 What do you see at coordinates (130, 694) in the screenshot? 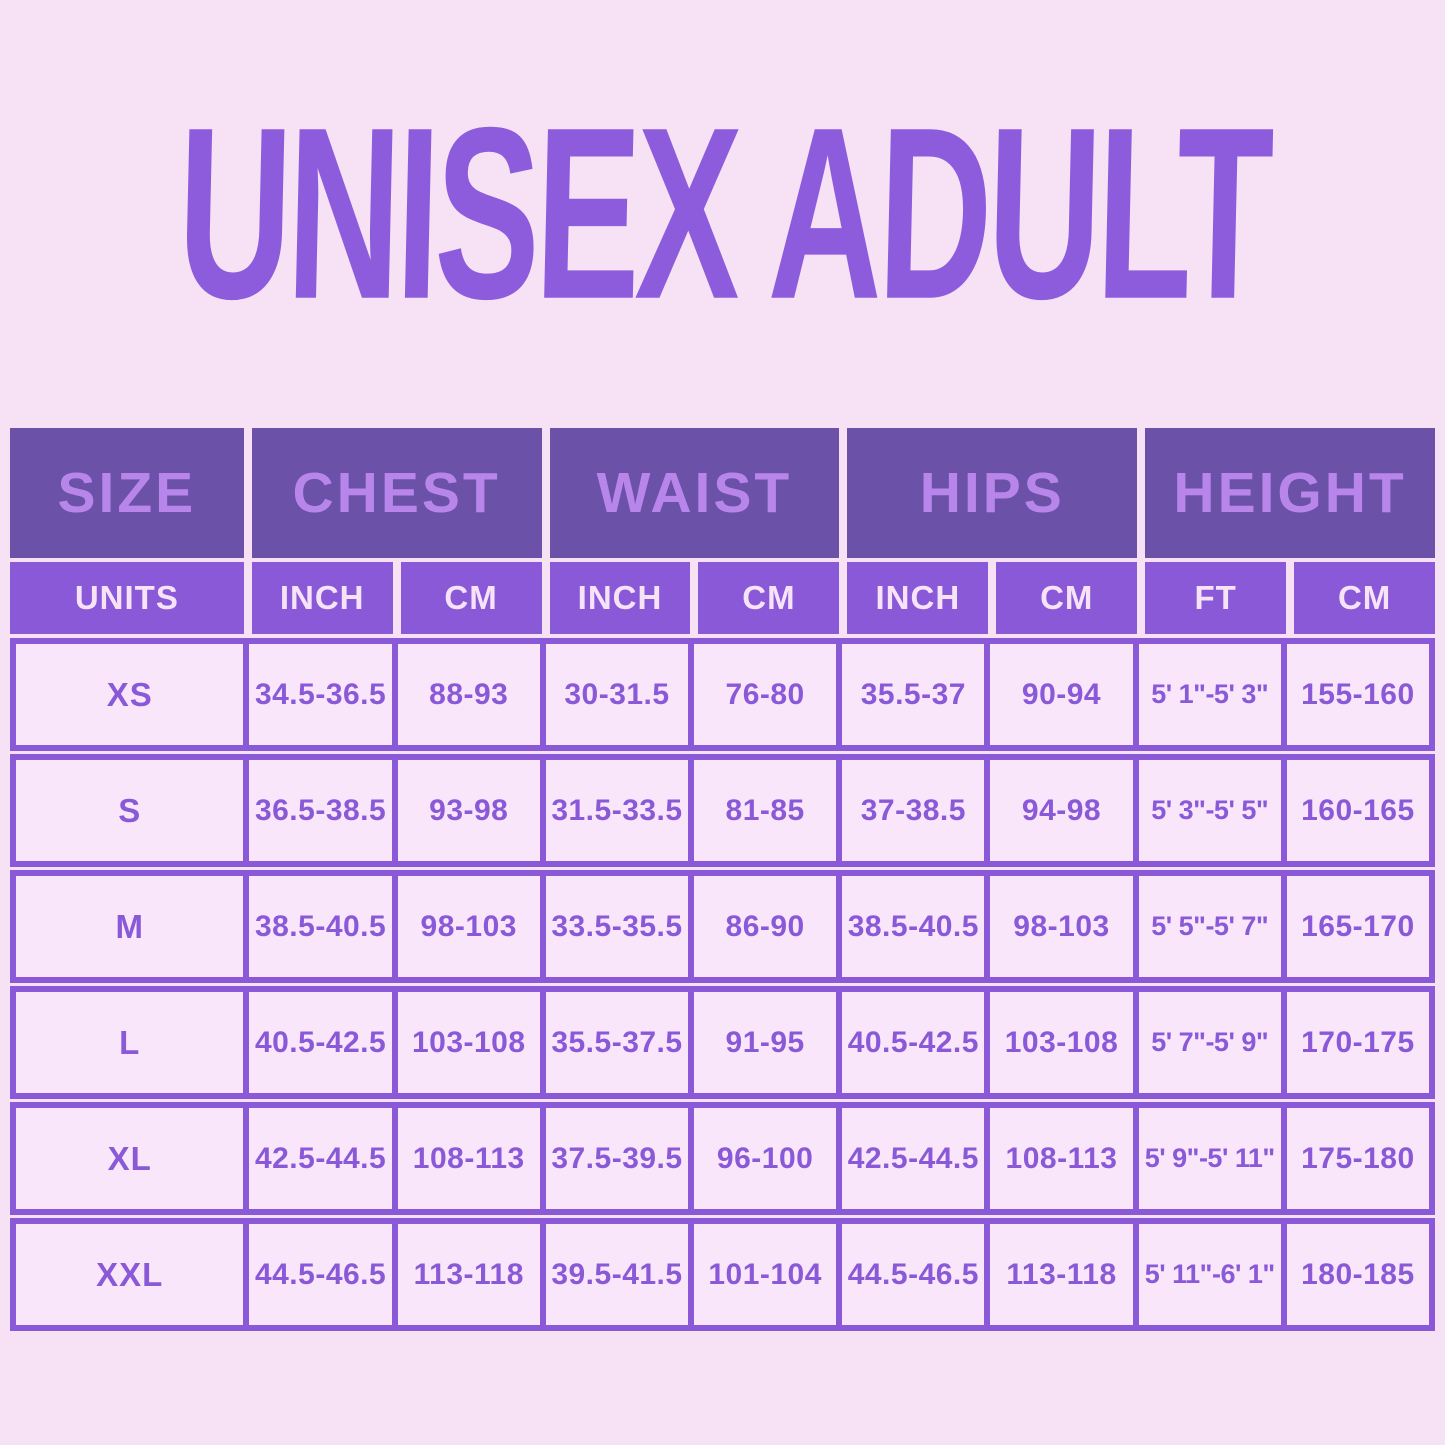
I see `size-label: XS` at bounding box center [130, 694].